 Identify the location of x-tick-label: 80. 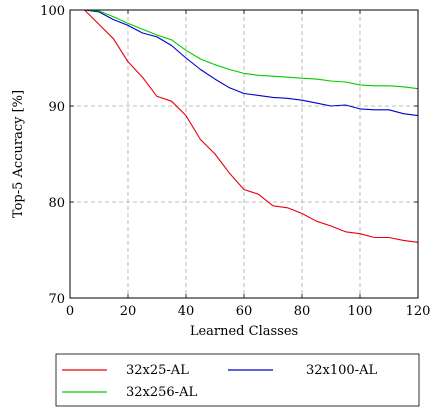
(302, 311).